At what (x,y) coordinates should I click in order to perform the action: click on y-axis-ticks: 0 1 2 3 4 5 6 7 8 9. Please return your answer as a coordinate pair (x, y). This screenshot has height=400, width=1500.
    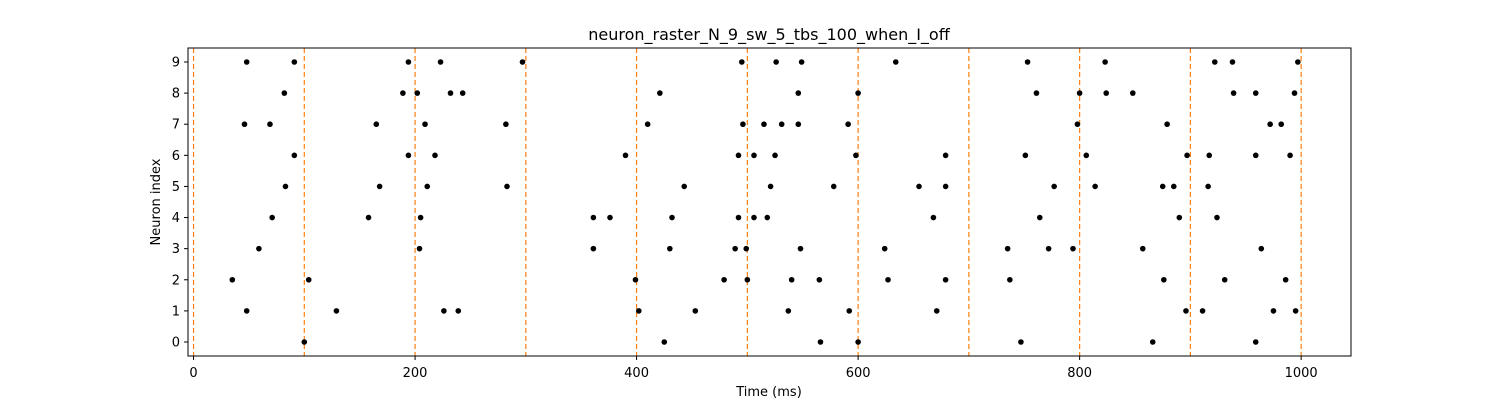
    Looking at the image, I should click on (180, 203).